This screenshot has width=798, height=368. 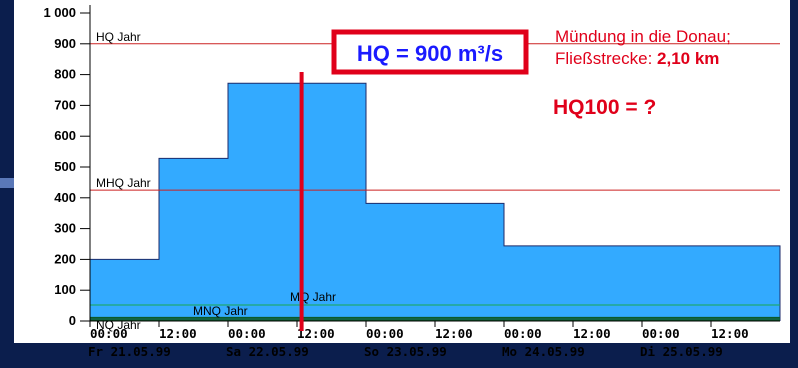 I want to click on info-line-2-value: 2,10 km, so click(x=688, y=58).